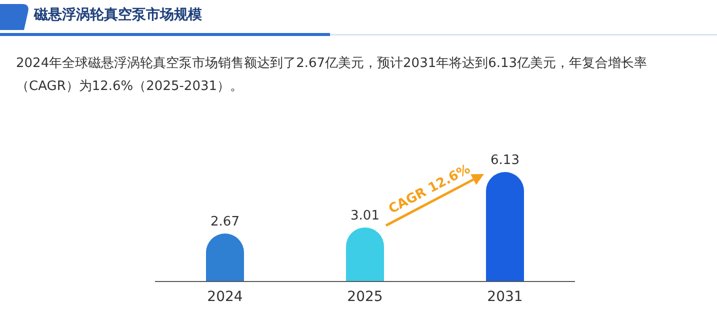 The image size is (717, 321). Describe the element at coordinates (118, 15) in the screenshot. I see `chart-title: 磁悬浮涡轮真空泵市场规模` at that location.